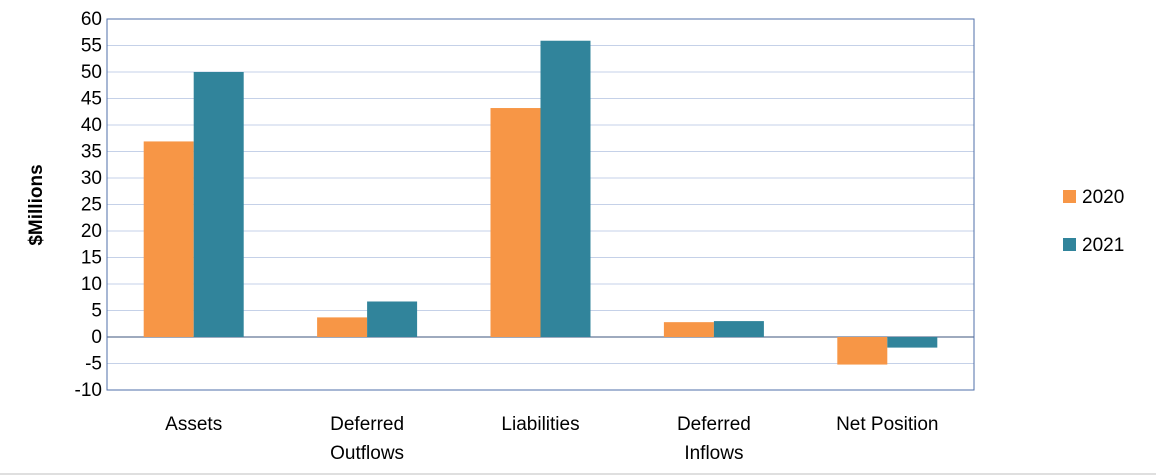 This screenshot has width=1156, height=475. I want to click on legend-label: 2021, so click(1103, 245).